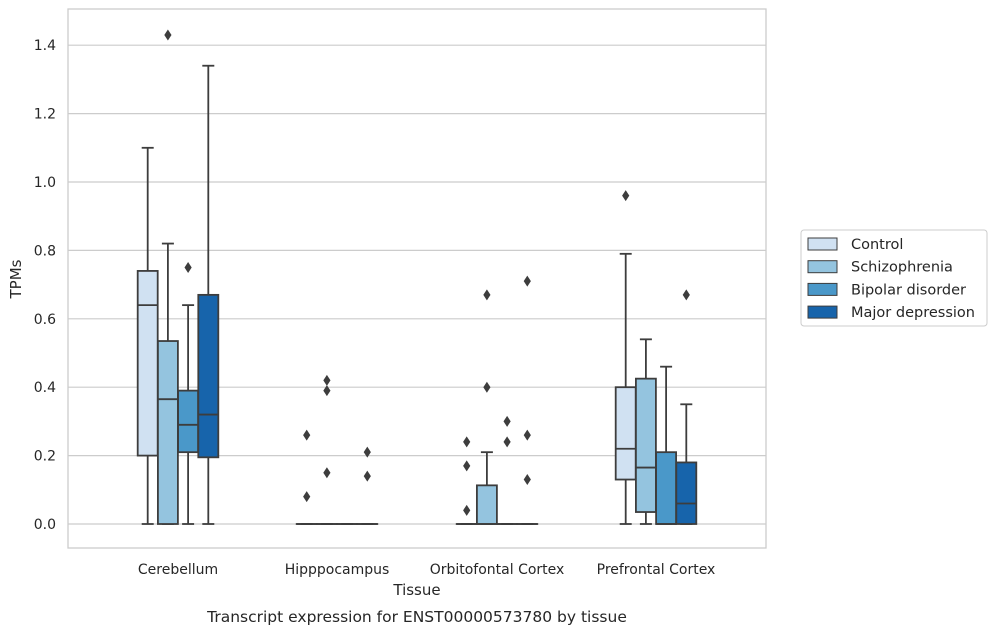 The height and width of the screenshot is (634, 997). I want to click on y-tick-label: 0.4, so click(45, 388).